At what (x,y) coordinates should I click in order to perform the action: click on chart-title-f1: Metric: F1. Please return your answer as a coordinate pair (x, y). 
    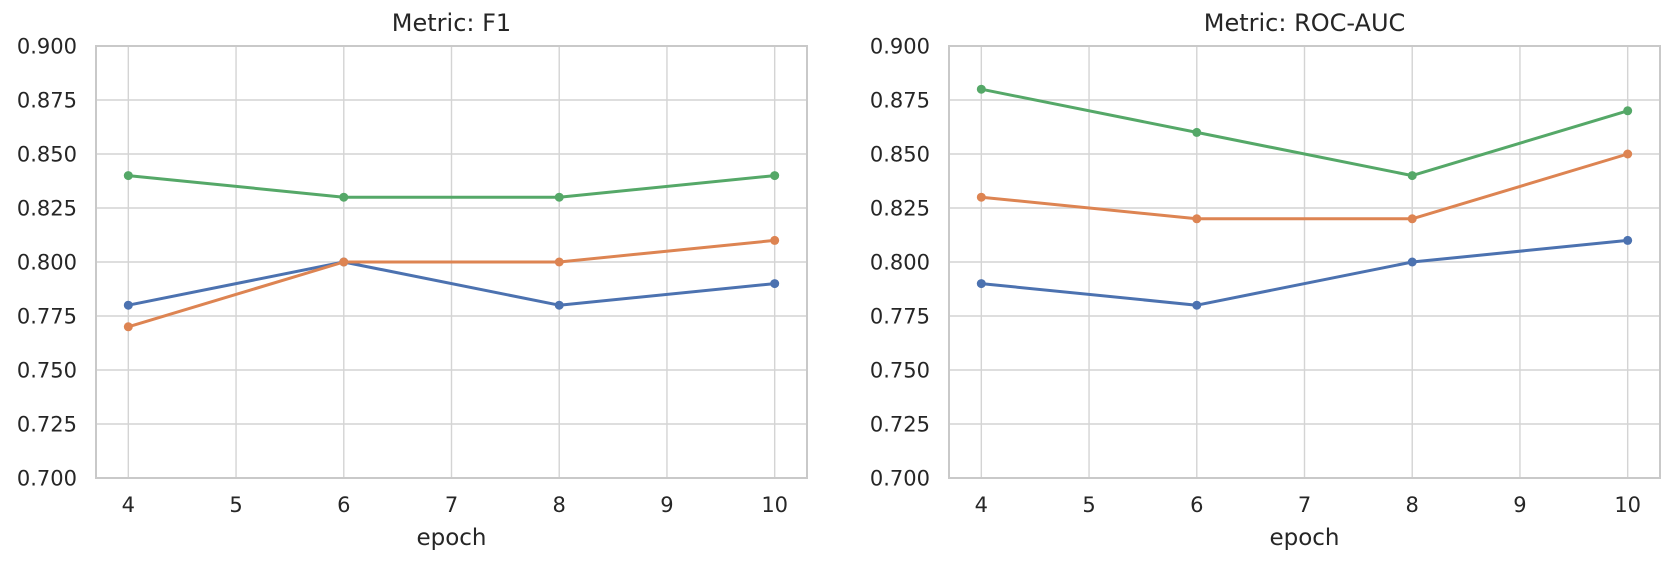
    Looking at the image, I should click on (451, 23).